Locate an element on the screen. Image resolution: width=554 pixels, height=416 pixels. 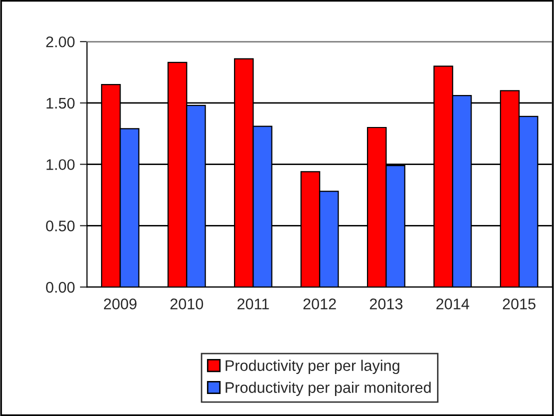
x-tick-label: 2014 is located at coordinates (453, 304).